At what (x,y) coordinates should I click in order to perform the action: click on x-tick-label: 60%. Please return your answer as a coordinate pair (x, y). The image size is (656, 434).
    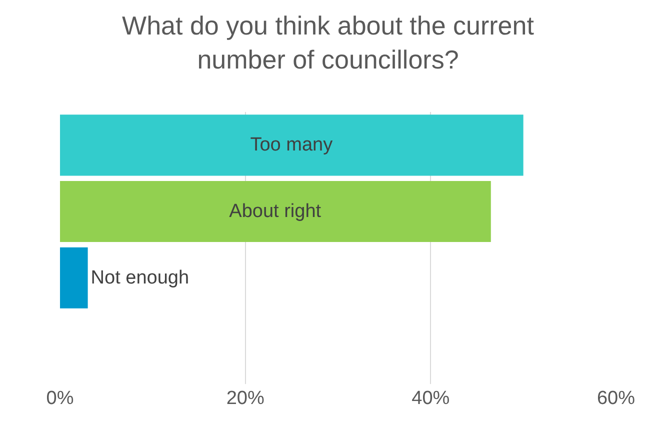
    Looking at the image, I should click on (616, 398).